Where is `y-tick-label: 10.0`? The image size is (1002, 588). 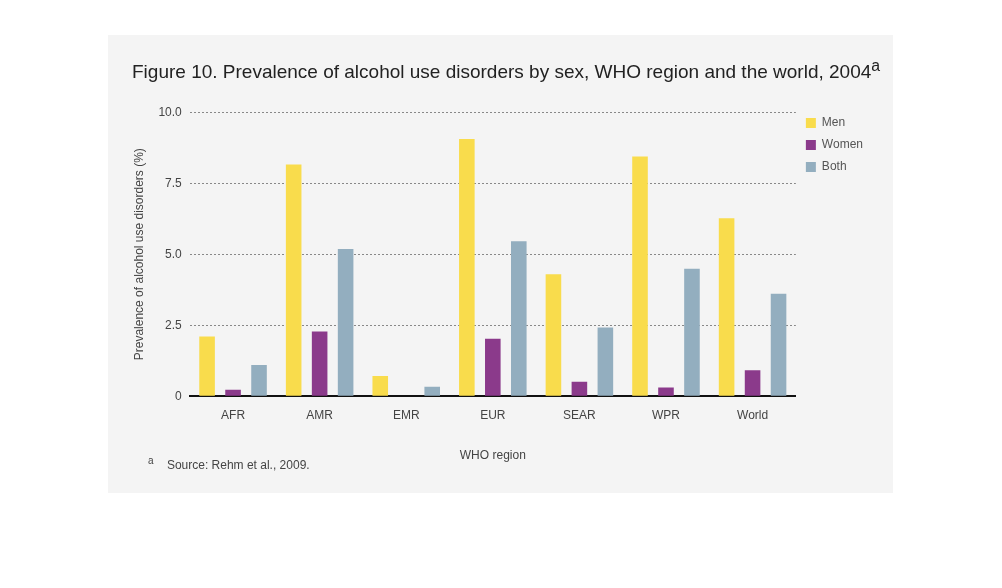 y-tick-label: 10.0 is located at coordinates (170, 111).